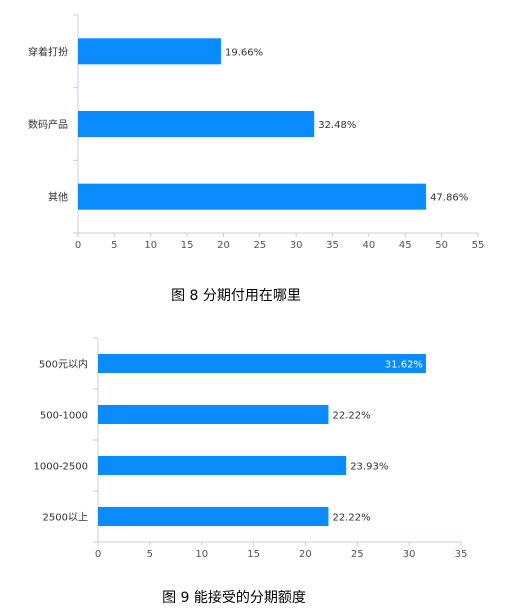  What do you see at coordinates (234, 597) in the screenshot?
I see `figure-caption: 图 9 能接受的分期额度` at bounding box center [234, 597].